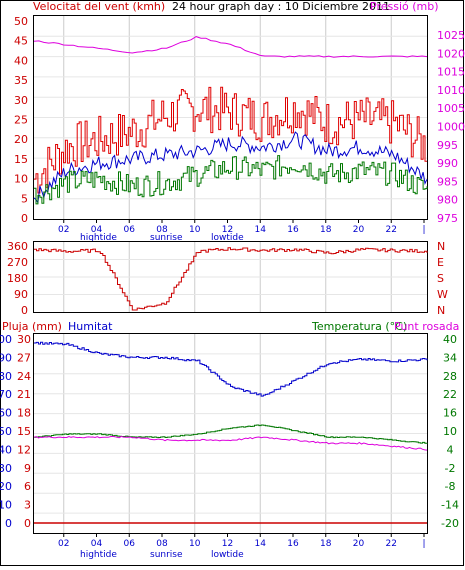 Image resolution: width=465 pixels, height=570 pixels. I want to click on humidity-y-tick: 10, so click(6, 505).